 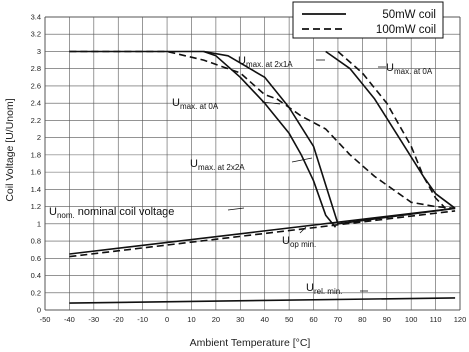 I want to click on annotation-label: Urel. min., so click(x=324, y=289).